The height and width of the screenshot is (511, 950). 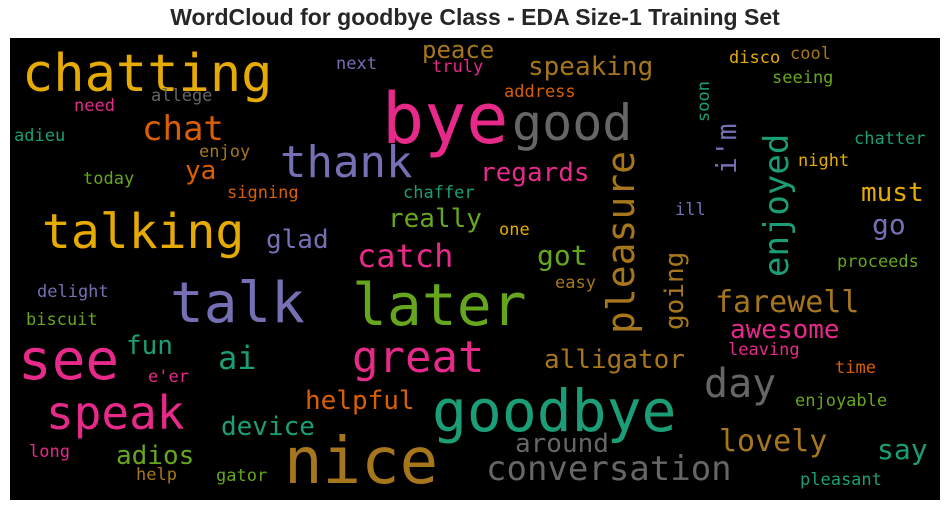 What do you see at coordinates (237, 358) in the screenshot?
I see `word-ai: ai` at bounding box center [237, 358].